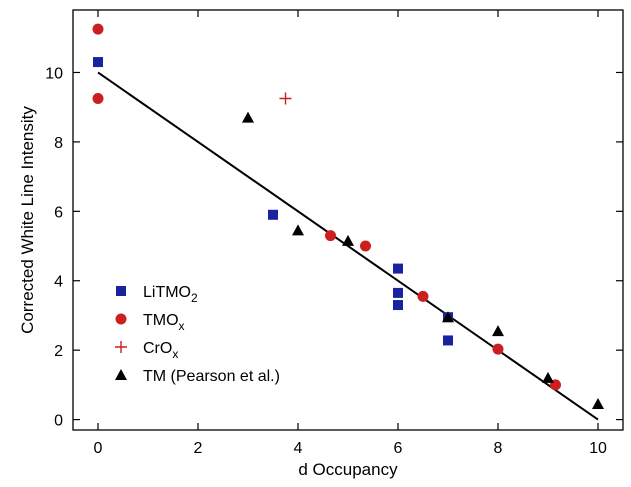 The height and width of the screenshot is (487, 631). I want to click on x-tick-label: 10, so click(598, 448).